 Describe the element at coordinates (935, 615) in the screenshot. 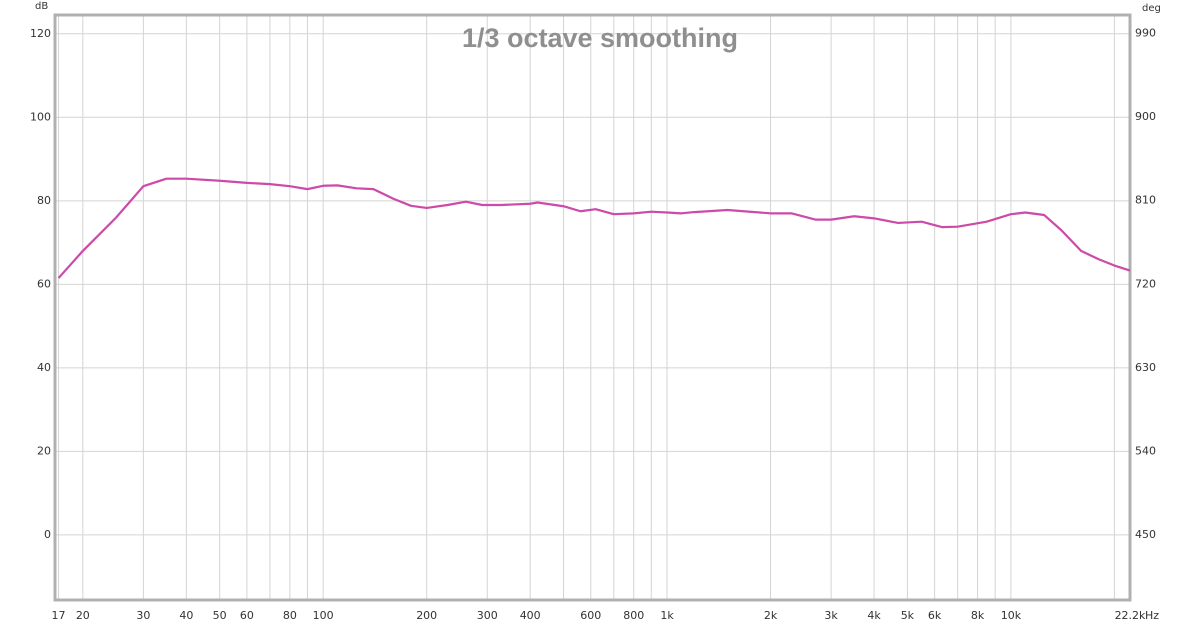

I see `x-tick-label: 6k` at that location.